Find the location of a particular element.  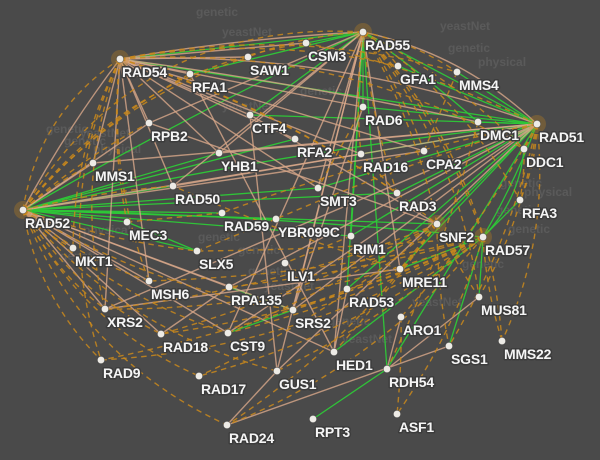

node-label-GUS1: GUS1 is located at coordinates (298, 384).